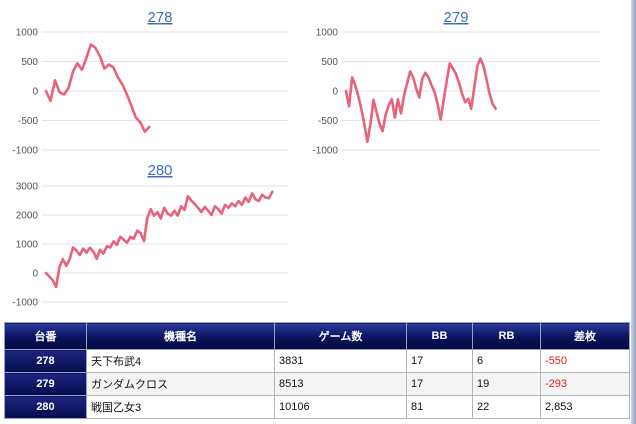 The image size is (636, 424). Describe the element at coordinates (27, 216) in the screenshot. I see `y-tick-label: 2000` at that location.